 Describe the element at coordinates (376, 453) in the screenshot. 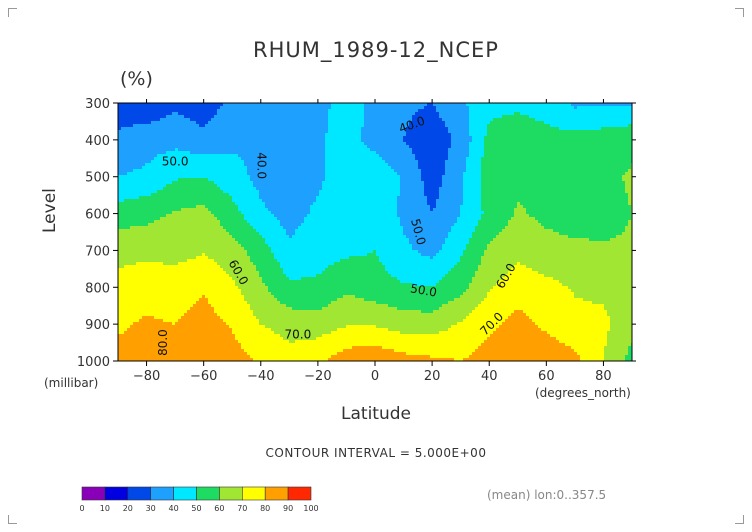

I see `contour-interval-text: CONTOUR INTERVAL = 5.000E+00` at that location.